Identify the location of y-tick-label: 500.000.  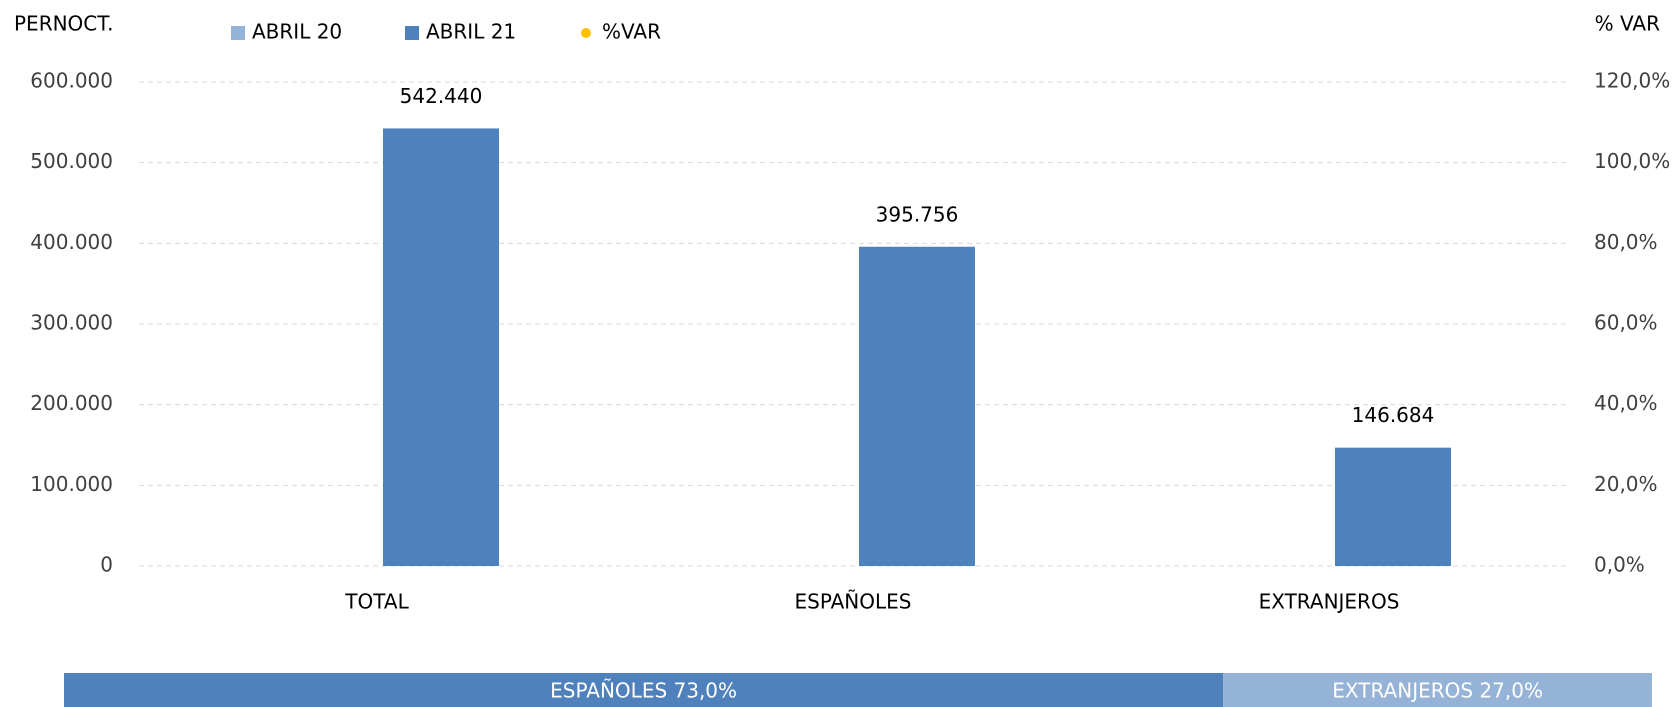
(71, 161).